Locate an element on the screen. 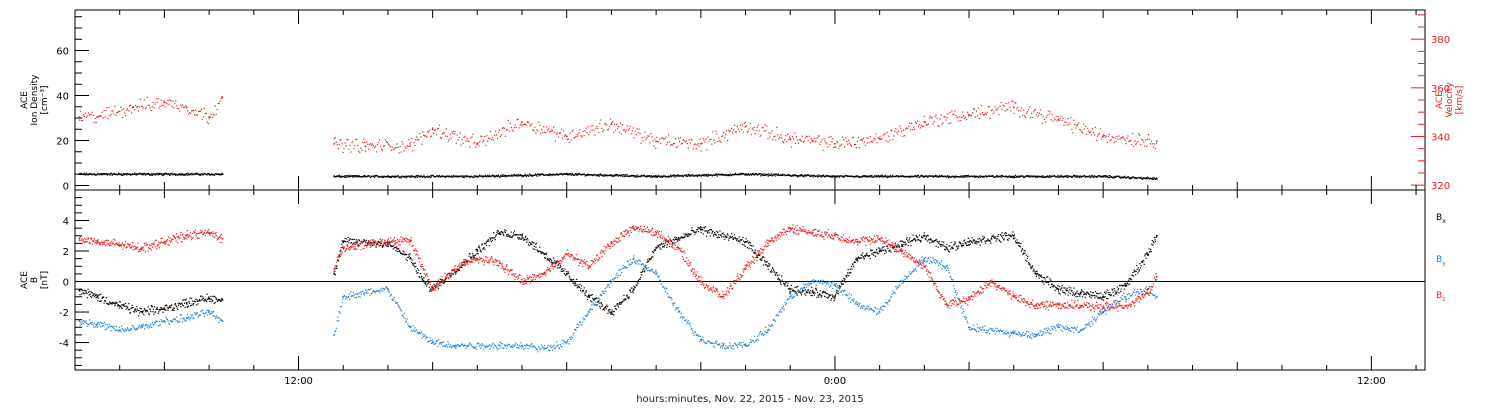 This screenshot has width=1500, height=410. velocity-axis-title-line: ACE is located at coordinates (1440, 100).